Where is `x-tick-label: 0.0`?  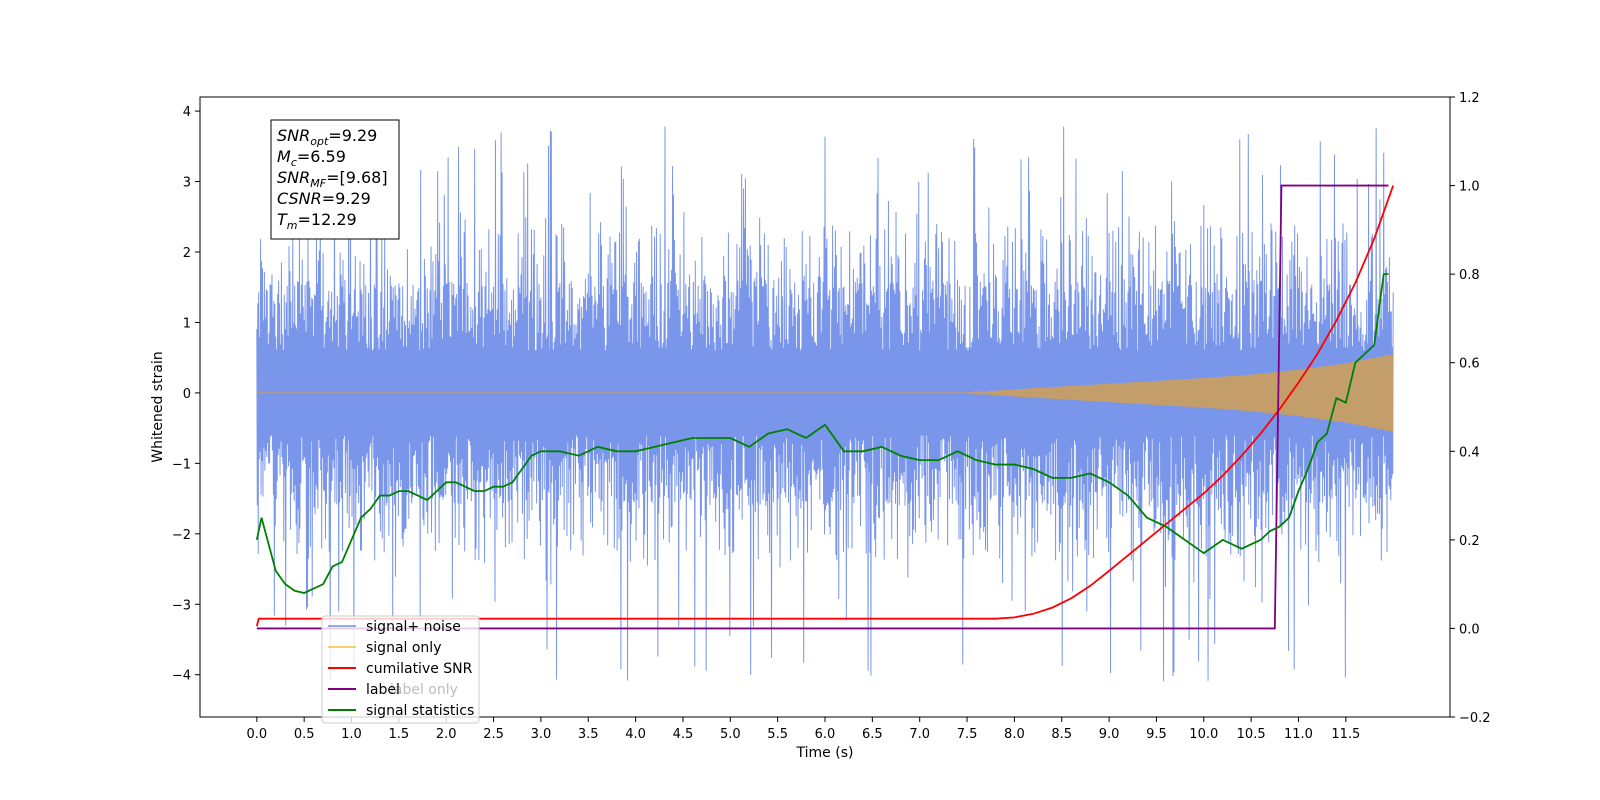 x-tick-label: 0.0 is located at coordinates (256, 734).